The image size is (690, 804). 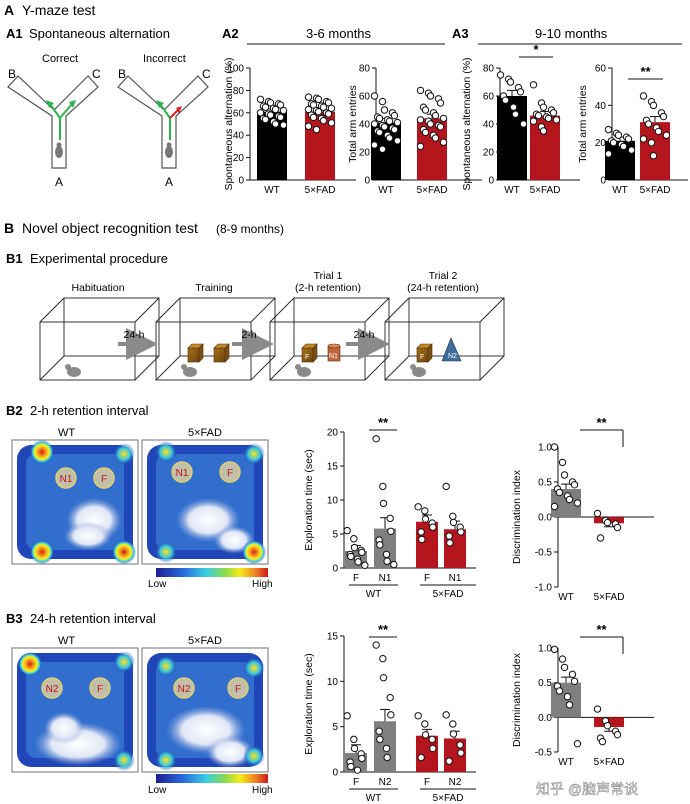 What do you see at coordinates (111, 327) in the screenshot?
I see `arena-back` at bounding box center [111, 327].